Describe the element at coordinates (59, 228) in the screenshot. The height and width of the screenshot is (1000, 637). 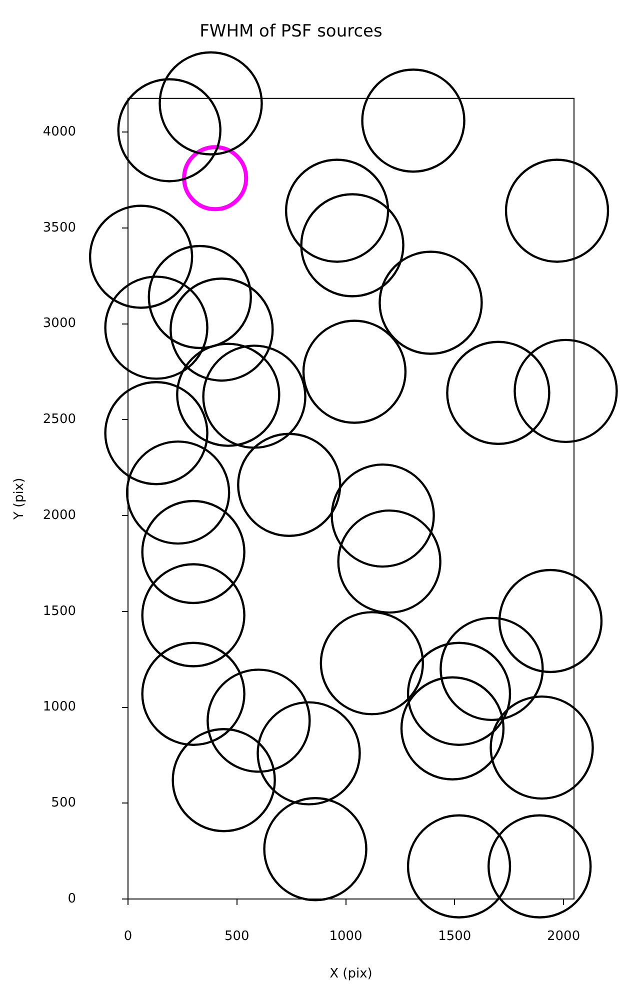
I see `y-tick-label: 3500` at that location.